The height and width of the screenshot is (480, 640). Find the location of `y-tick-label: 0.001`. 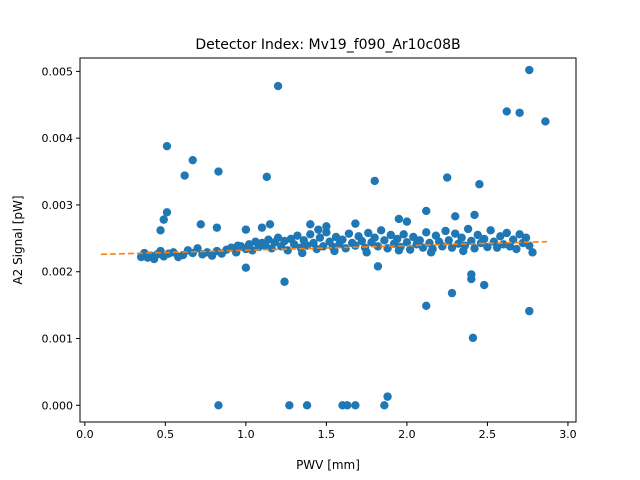

y-tick-label: 0.001 is located at coordinates (58, 339).